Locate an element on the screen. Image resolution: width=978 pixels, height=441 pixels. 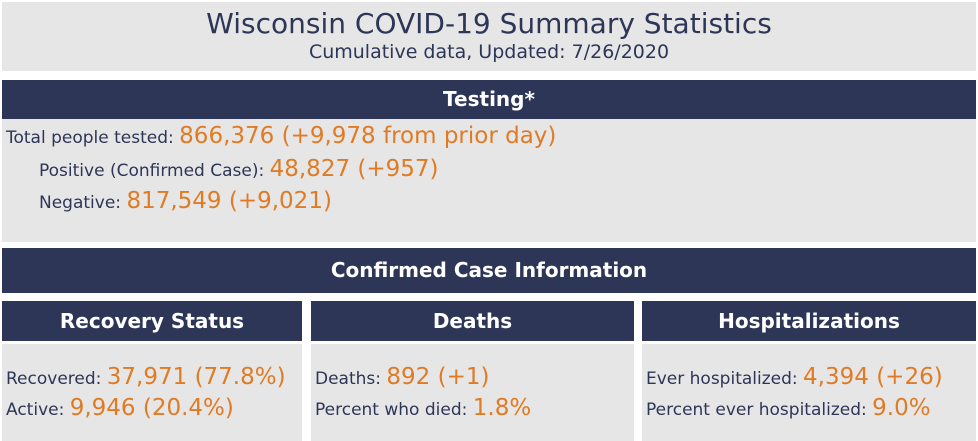
ever-hospitalized-value: 4,394 (+26) is located at coordinates (873, 377).